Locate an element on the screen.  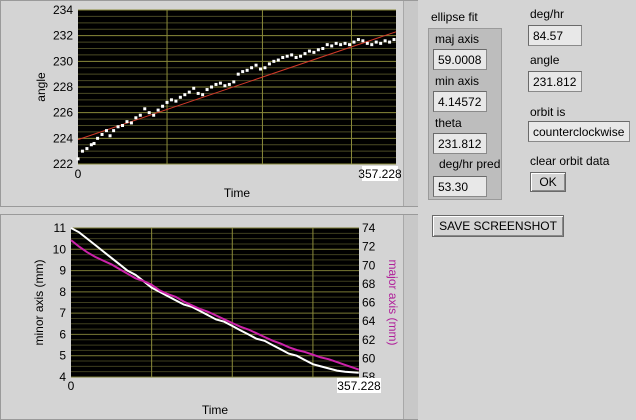
y-right-axis-label: major axis (mm) is located at coordinates (393, 303).